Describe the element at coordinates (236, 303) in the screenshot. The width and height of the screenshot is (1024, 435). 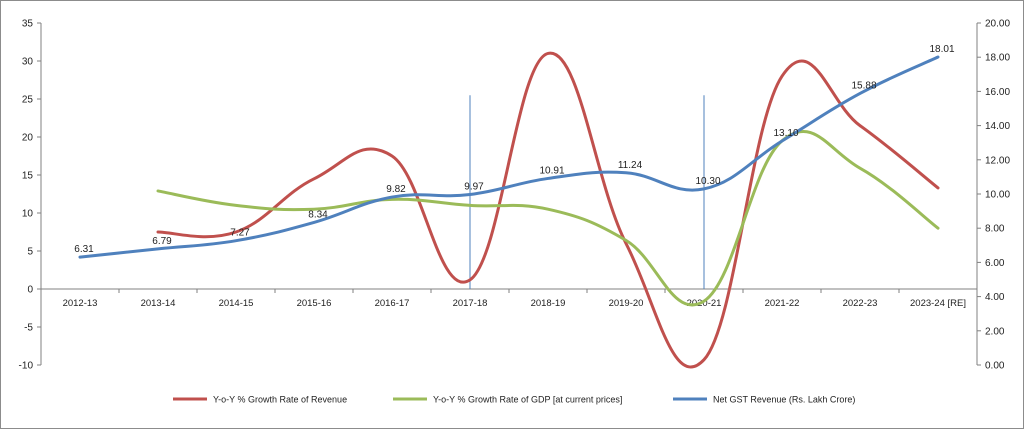
I see `x-tick-label: 2014-15` at that location.